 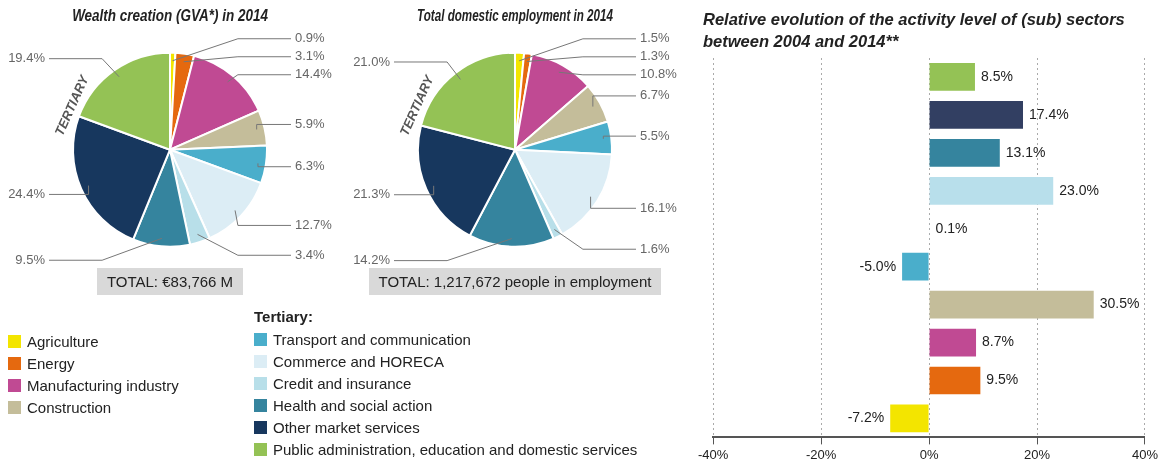 What do you see at coordinates (455, 449) in the screenshot?
I see `legend-label: Public administration, education and domestic services` at bounding box center [455, 449].